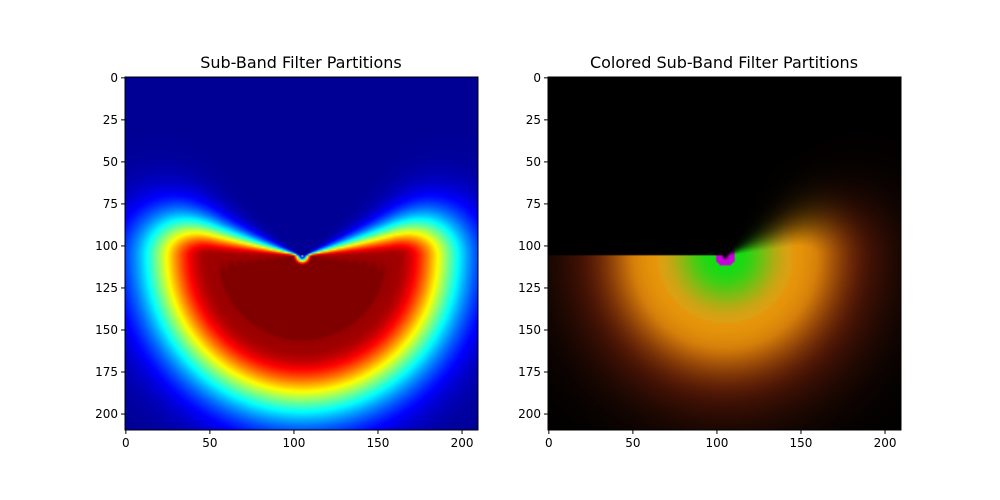  Describe the element at coordinates (209, 443) in the screenshot. I see `x-tick-label-left-50: 50` at that location.